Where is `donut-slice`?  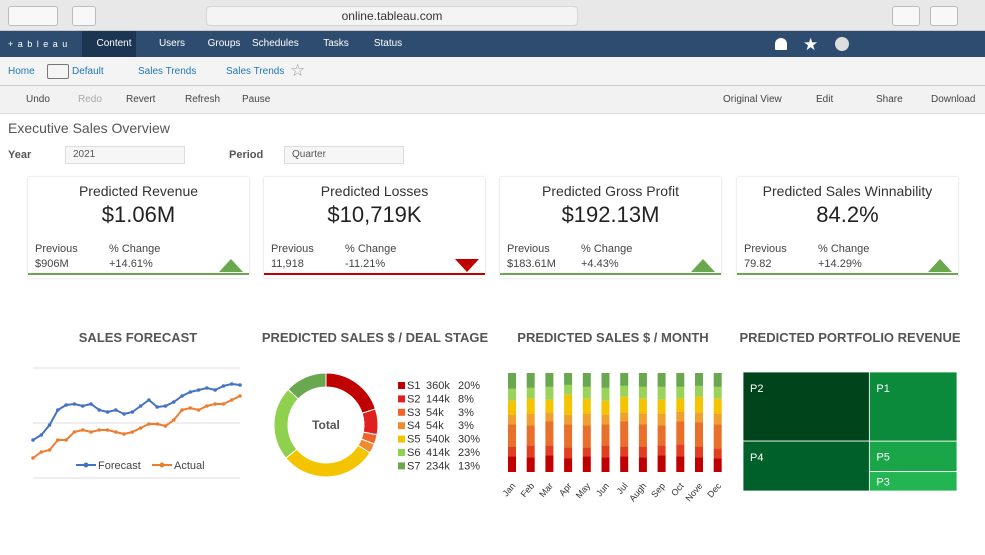 donut-slice is located at coordinates (286, 423).